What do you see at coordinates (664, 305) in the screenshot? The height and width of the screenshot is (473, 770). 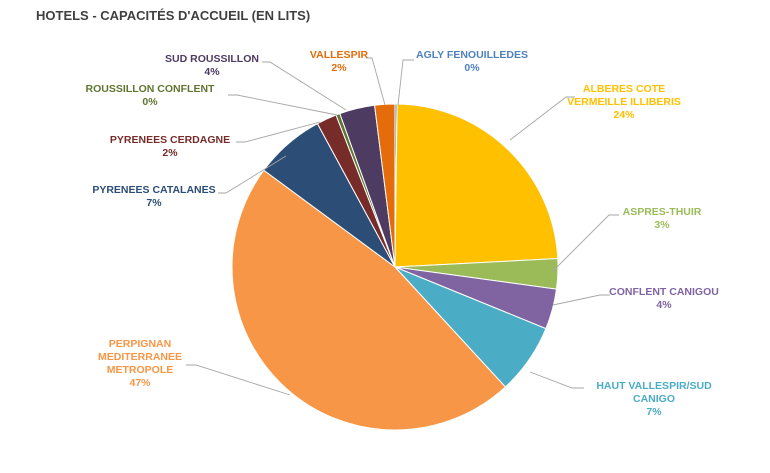 I see `slice-percent-3: 4%` at bounding box center [664, 305].